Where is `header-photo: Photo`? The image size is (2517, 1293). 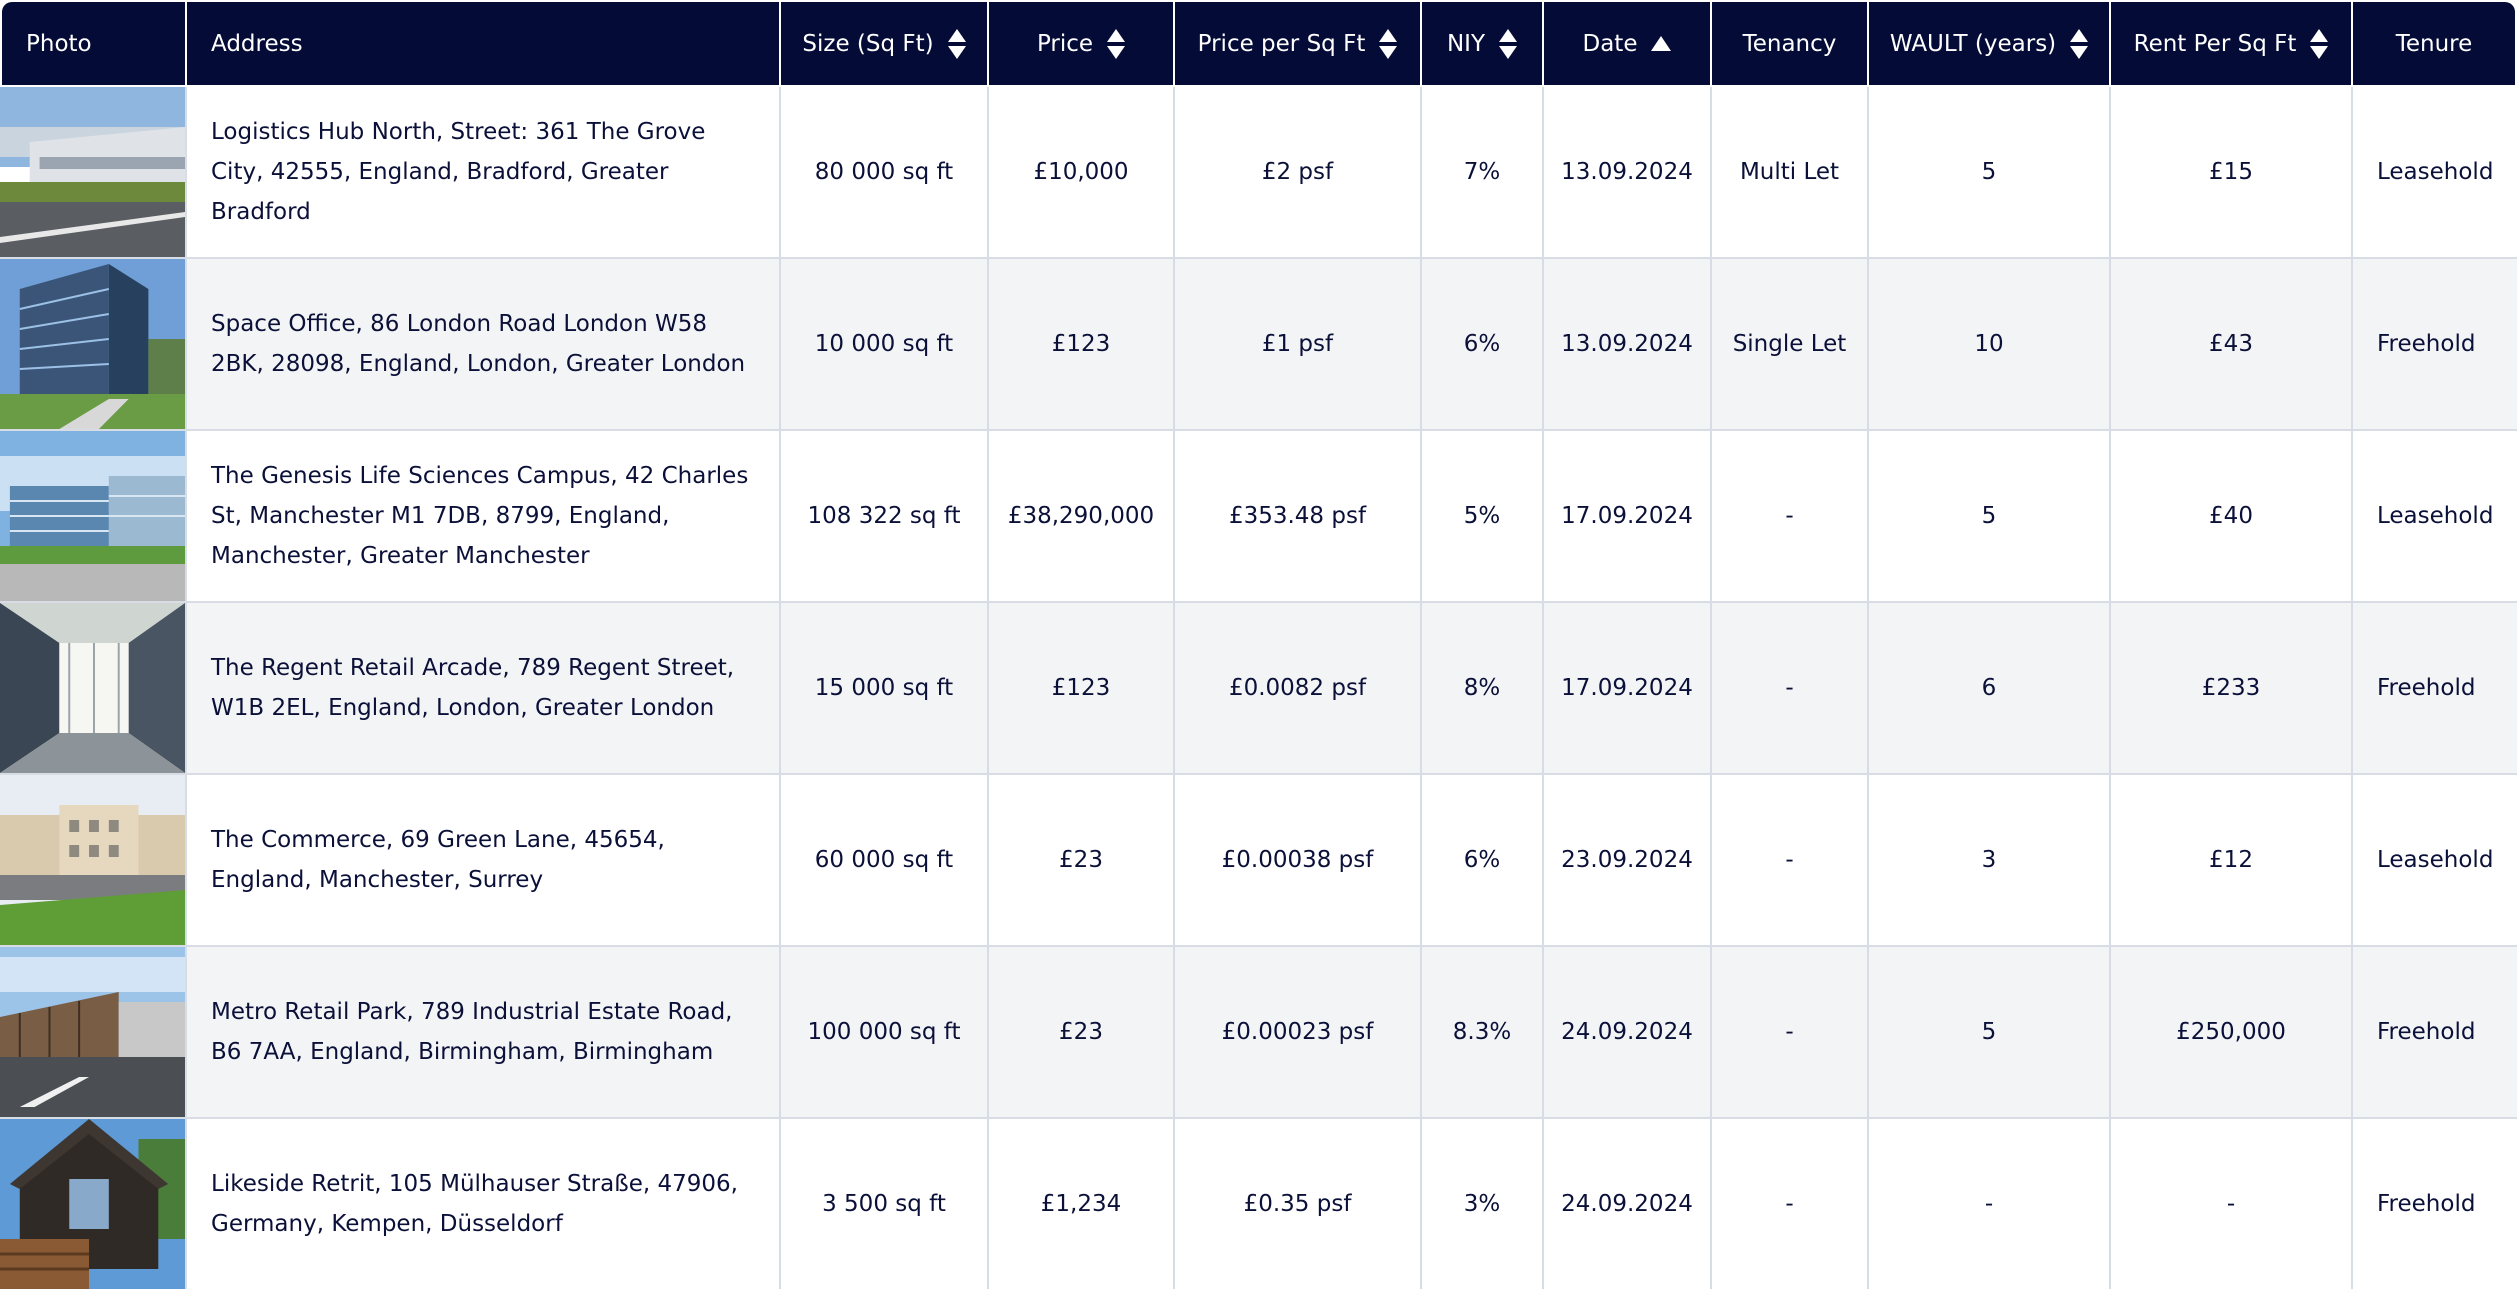
header-photo: Photo is located at coordinates (94, 43).